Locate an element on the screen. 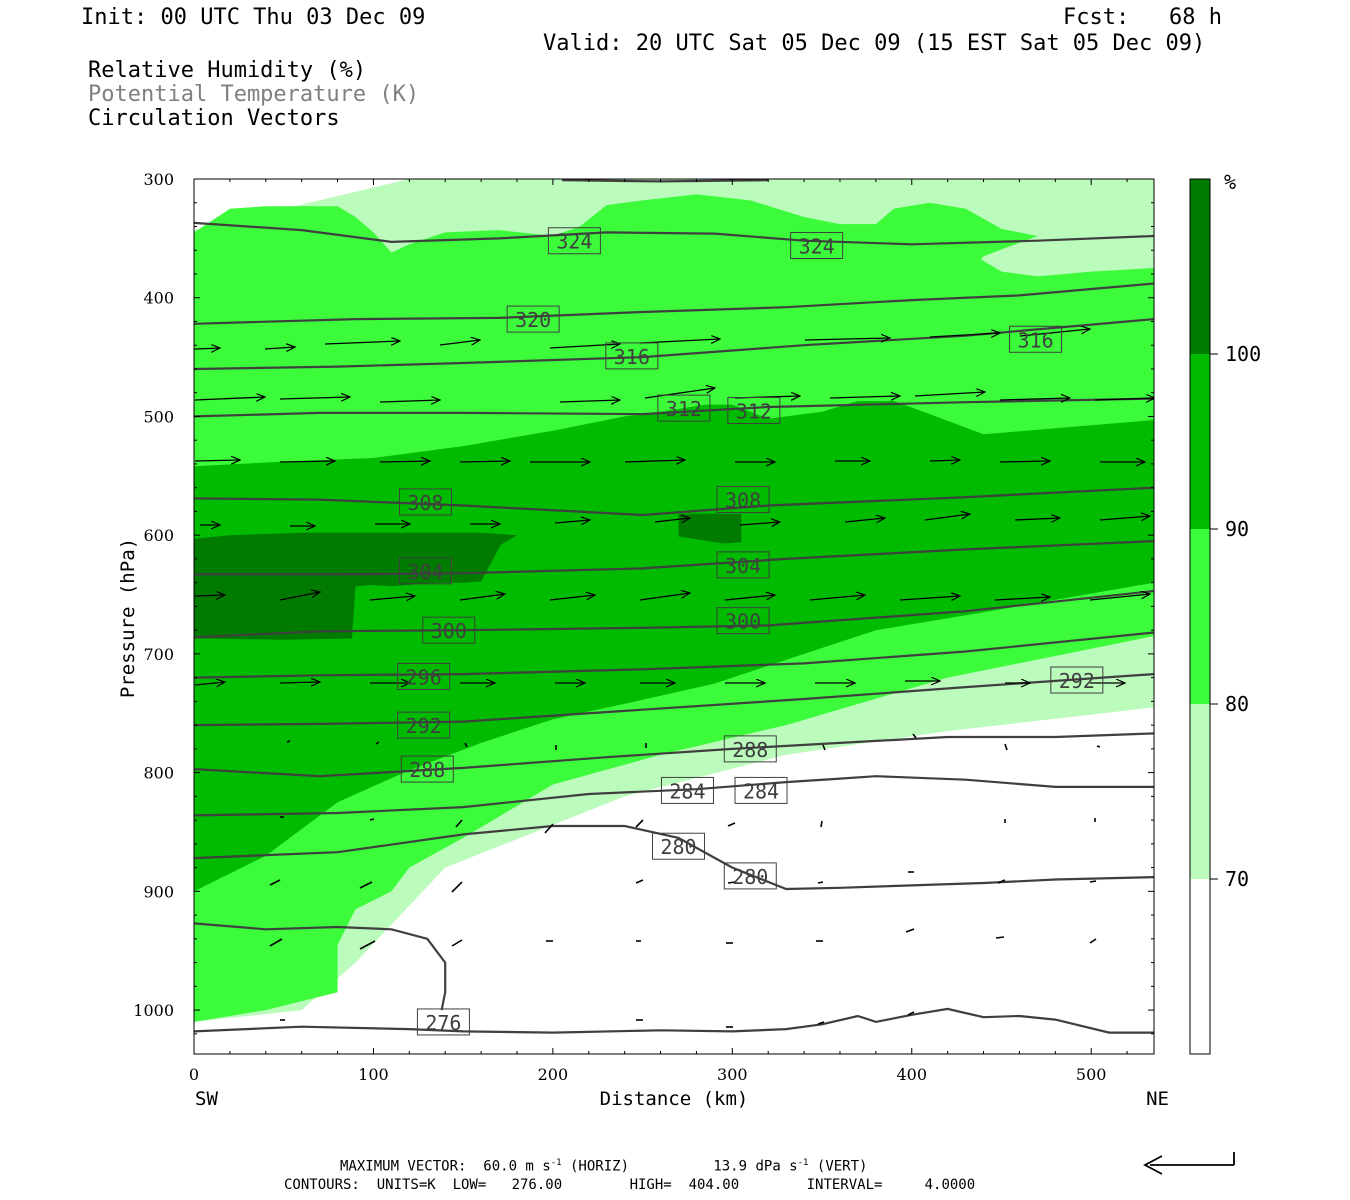 The height and width of the screenshot is (1200, 1350). contour-label: 300 is located at coordinates (743, 622).